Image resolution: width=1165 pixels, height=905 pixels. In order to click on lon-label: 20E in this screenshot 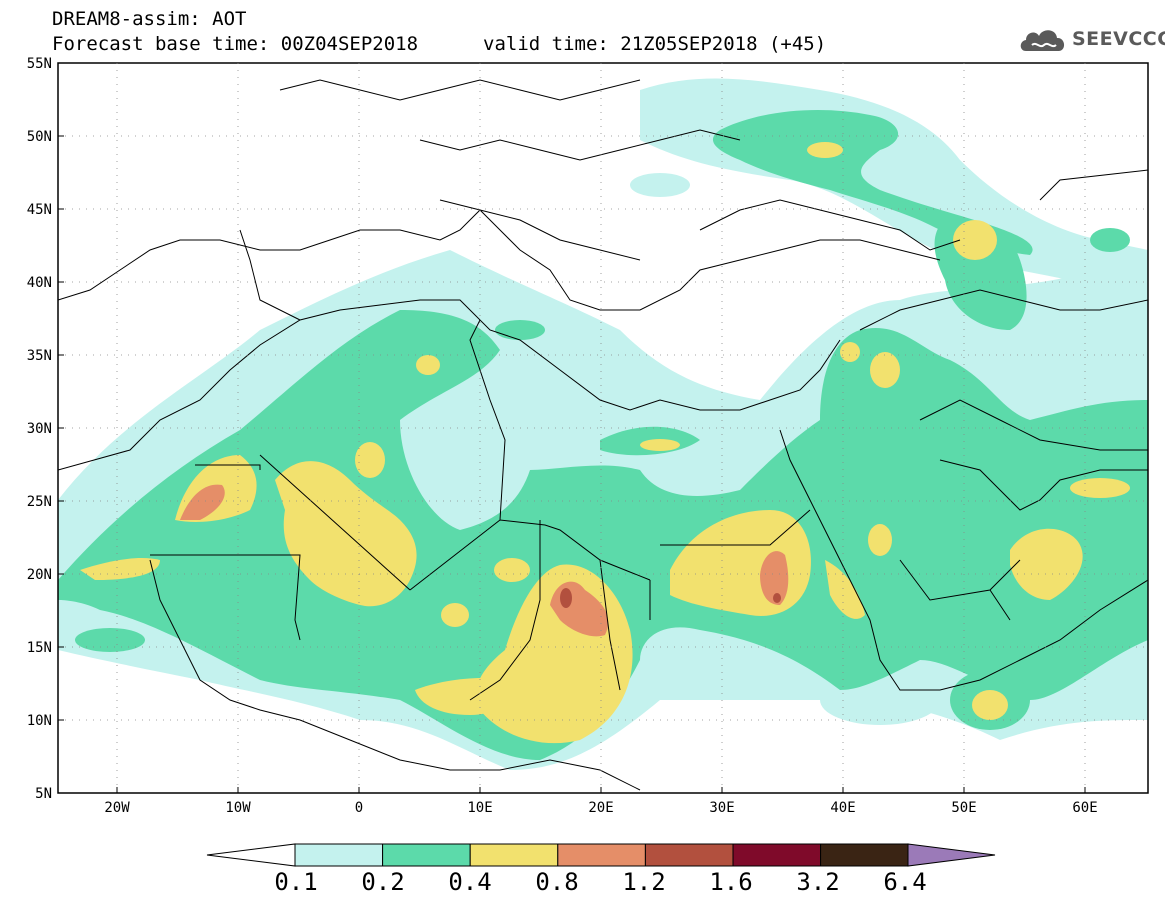, I will do `click(600, 808)`.